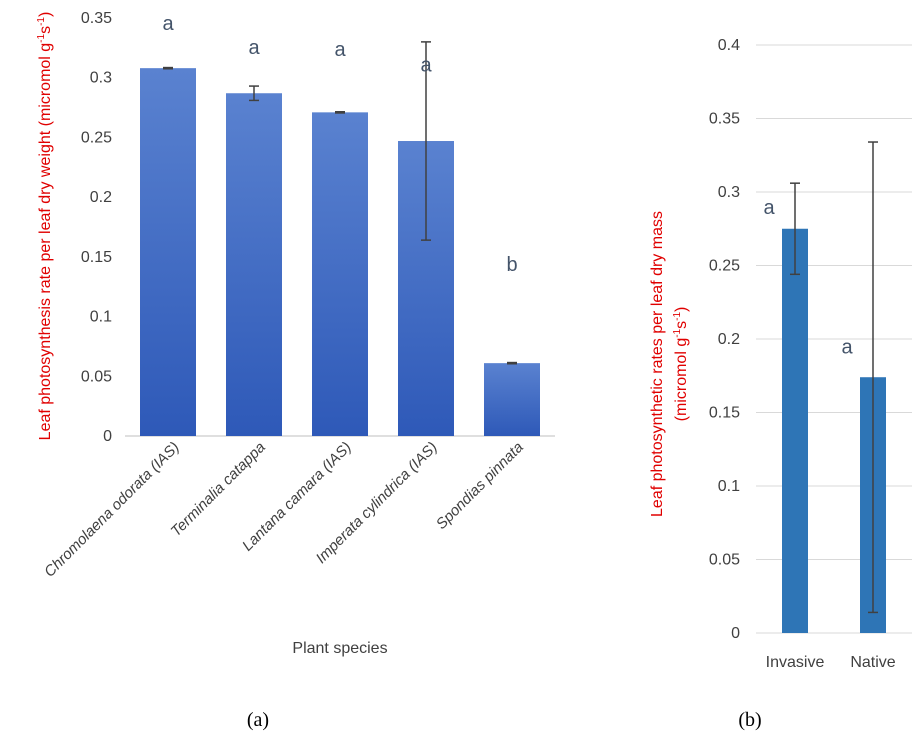 Image resolution: width=914 pixels, height=739 pixels. I want to click on chart-a-category-label: Terminalia catappa, so click(218, 489).